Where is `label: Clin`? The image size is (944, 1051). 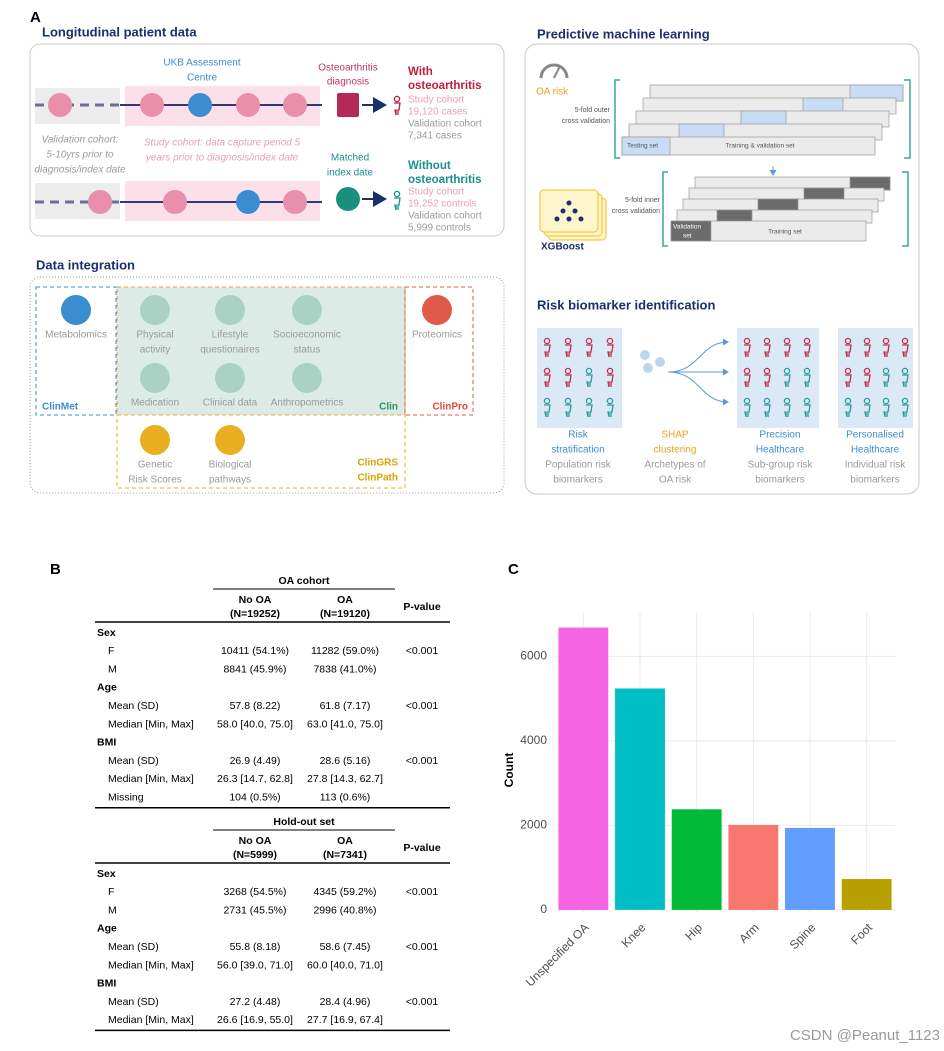 label: Clin is located at coordinates (388, 407).